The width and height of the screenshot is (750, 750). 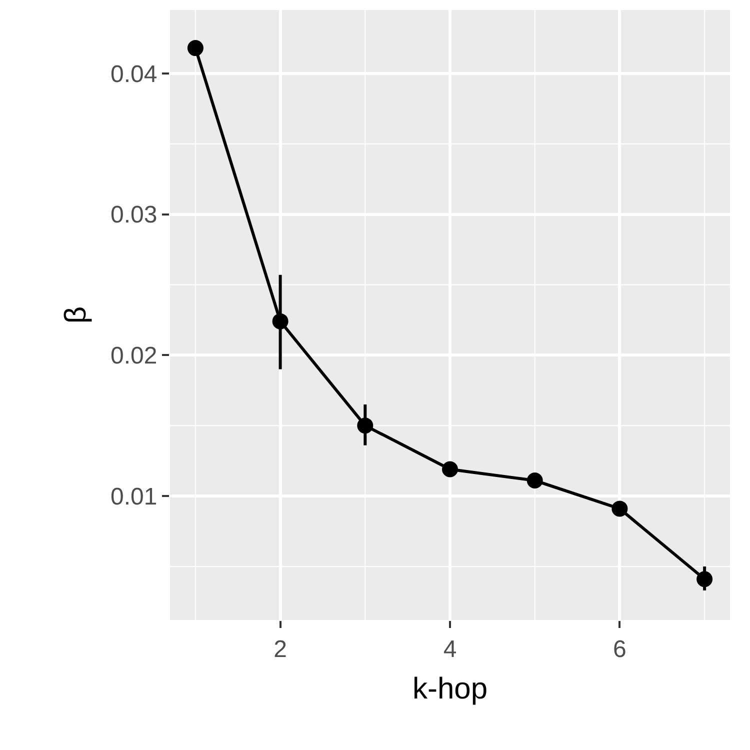 What do you see at coordinates (134, 74) in the screenshot?
I see `y-tick-label: 0.04` at bounding box center [134, 74].